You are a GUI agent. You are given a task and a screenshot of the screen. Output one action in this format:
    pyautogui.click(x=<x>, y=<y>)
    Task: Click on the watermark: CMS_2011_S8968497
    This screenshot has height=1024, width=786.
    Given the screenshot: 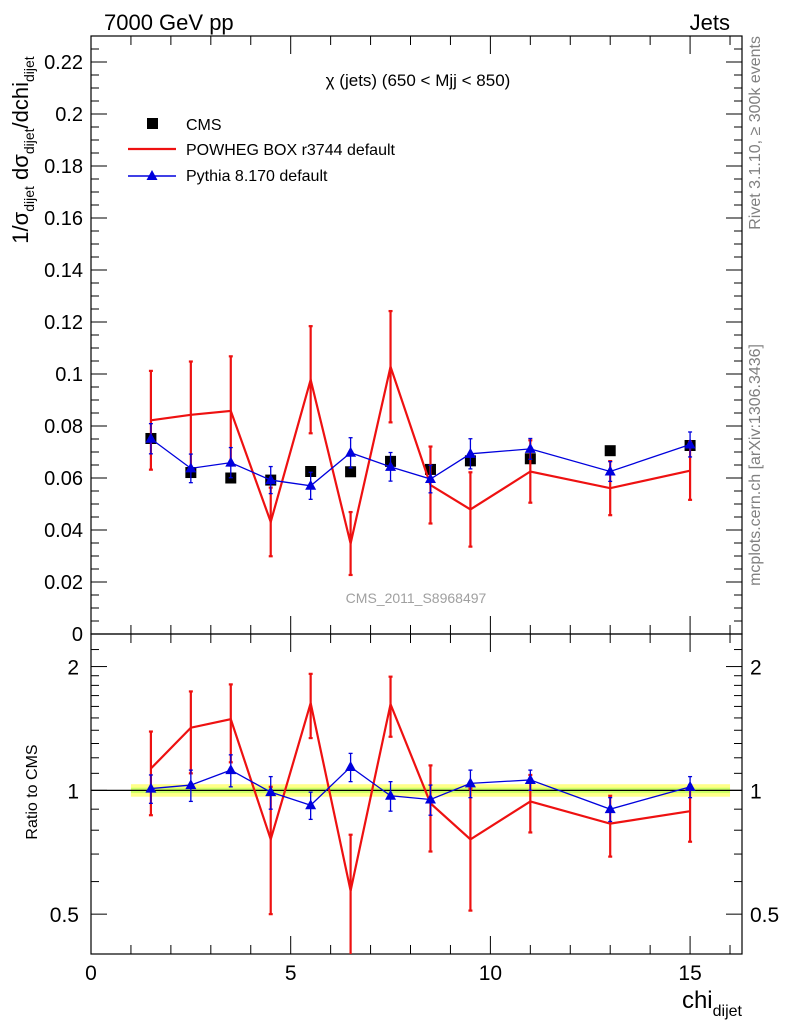 What is the action you would take?
    pyautogui.click(x=416, y=598)
    